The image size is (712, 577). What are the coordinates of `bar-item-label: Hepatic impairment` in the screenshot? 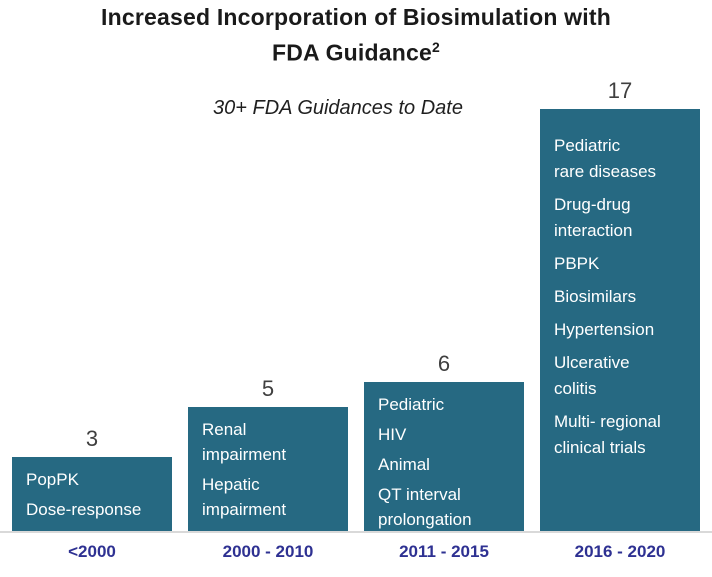 It's located at (244, 497).